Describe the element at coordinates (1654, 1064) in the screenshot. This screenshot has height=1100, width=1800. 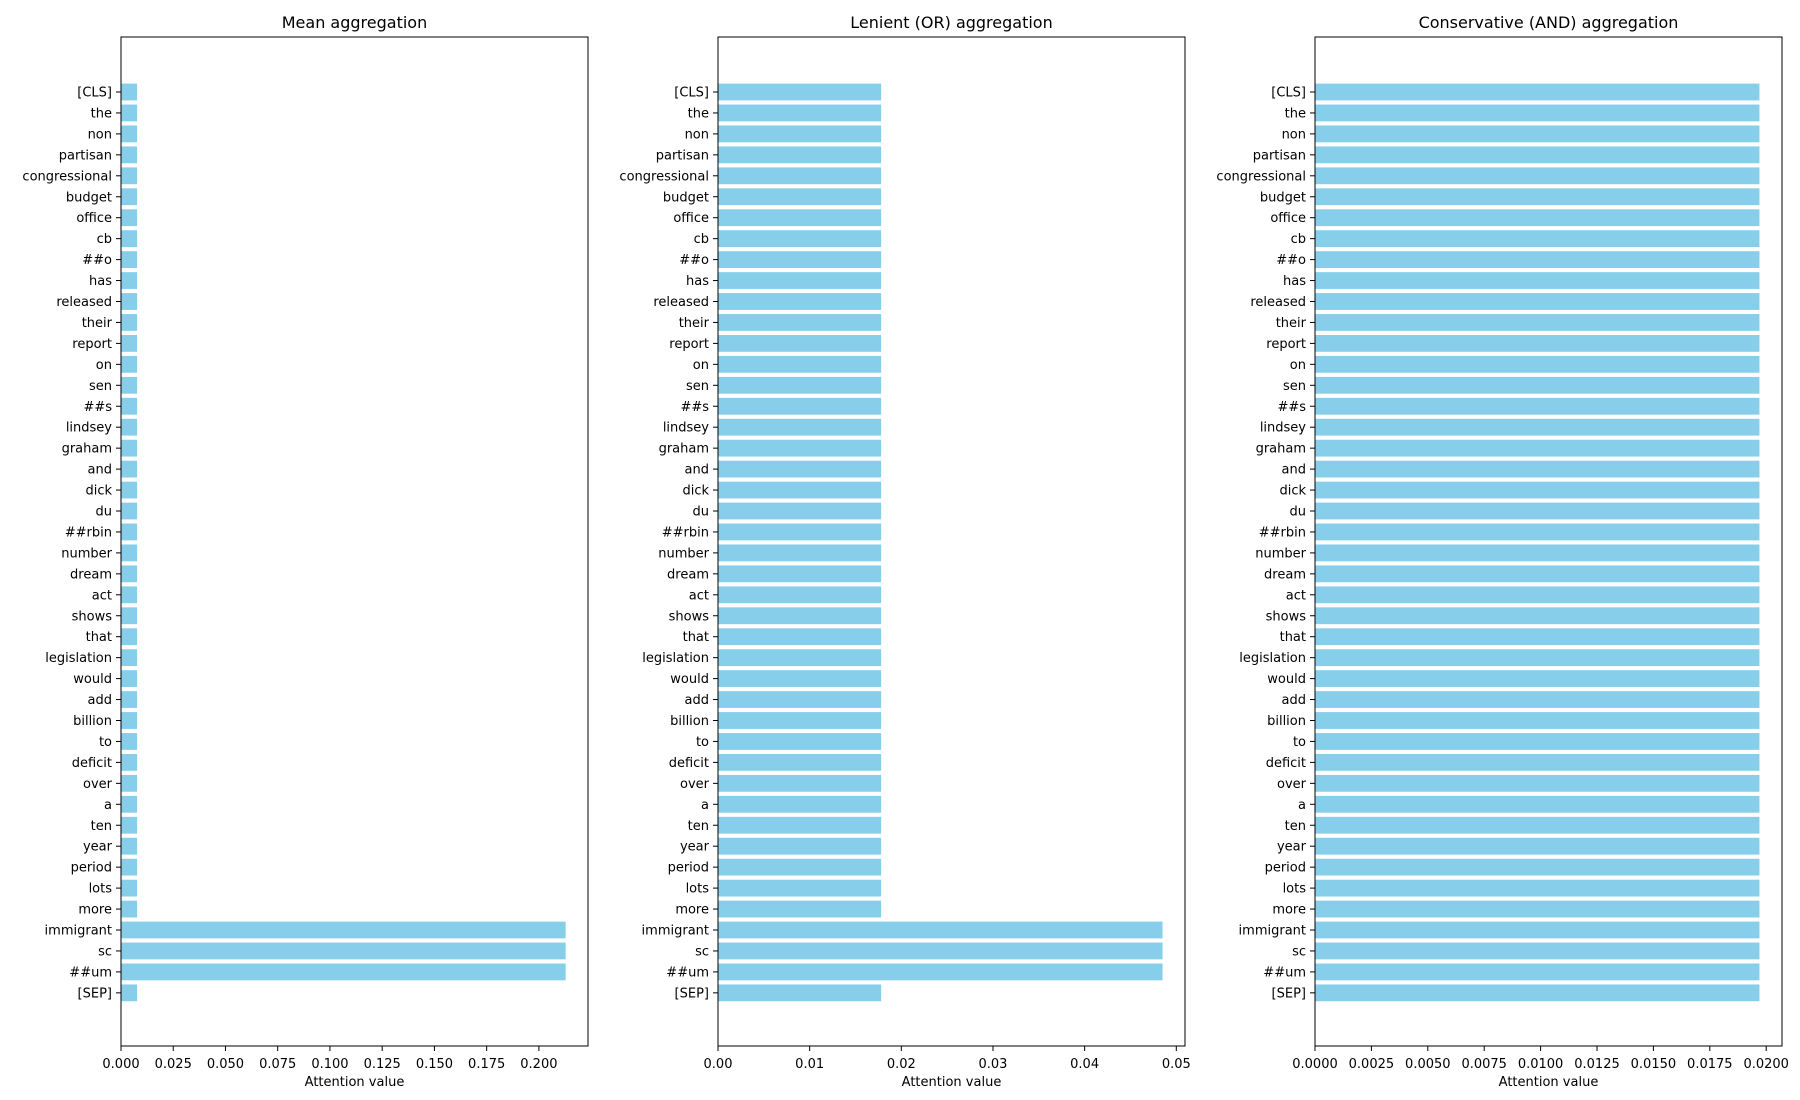
I see `x-tick-label: 0.0150` at that location.